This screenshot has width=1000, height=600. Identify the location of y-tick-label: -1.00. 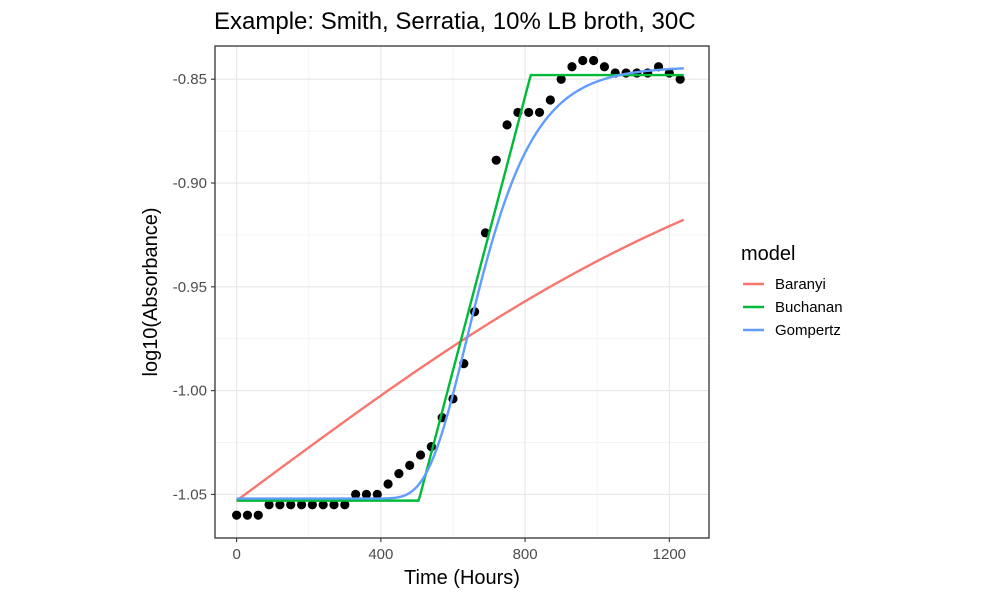
(190, 391).